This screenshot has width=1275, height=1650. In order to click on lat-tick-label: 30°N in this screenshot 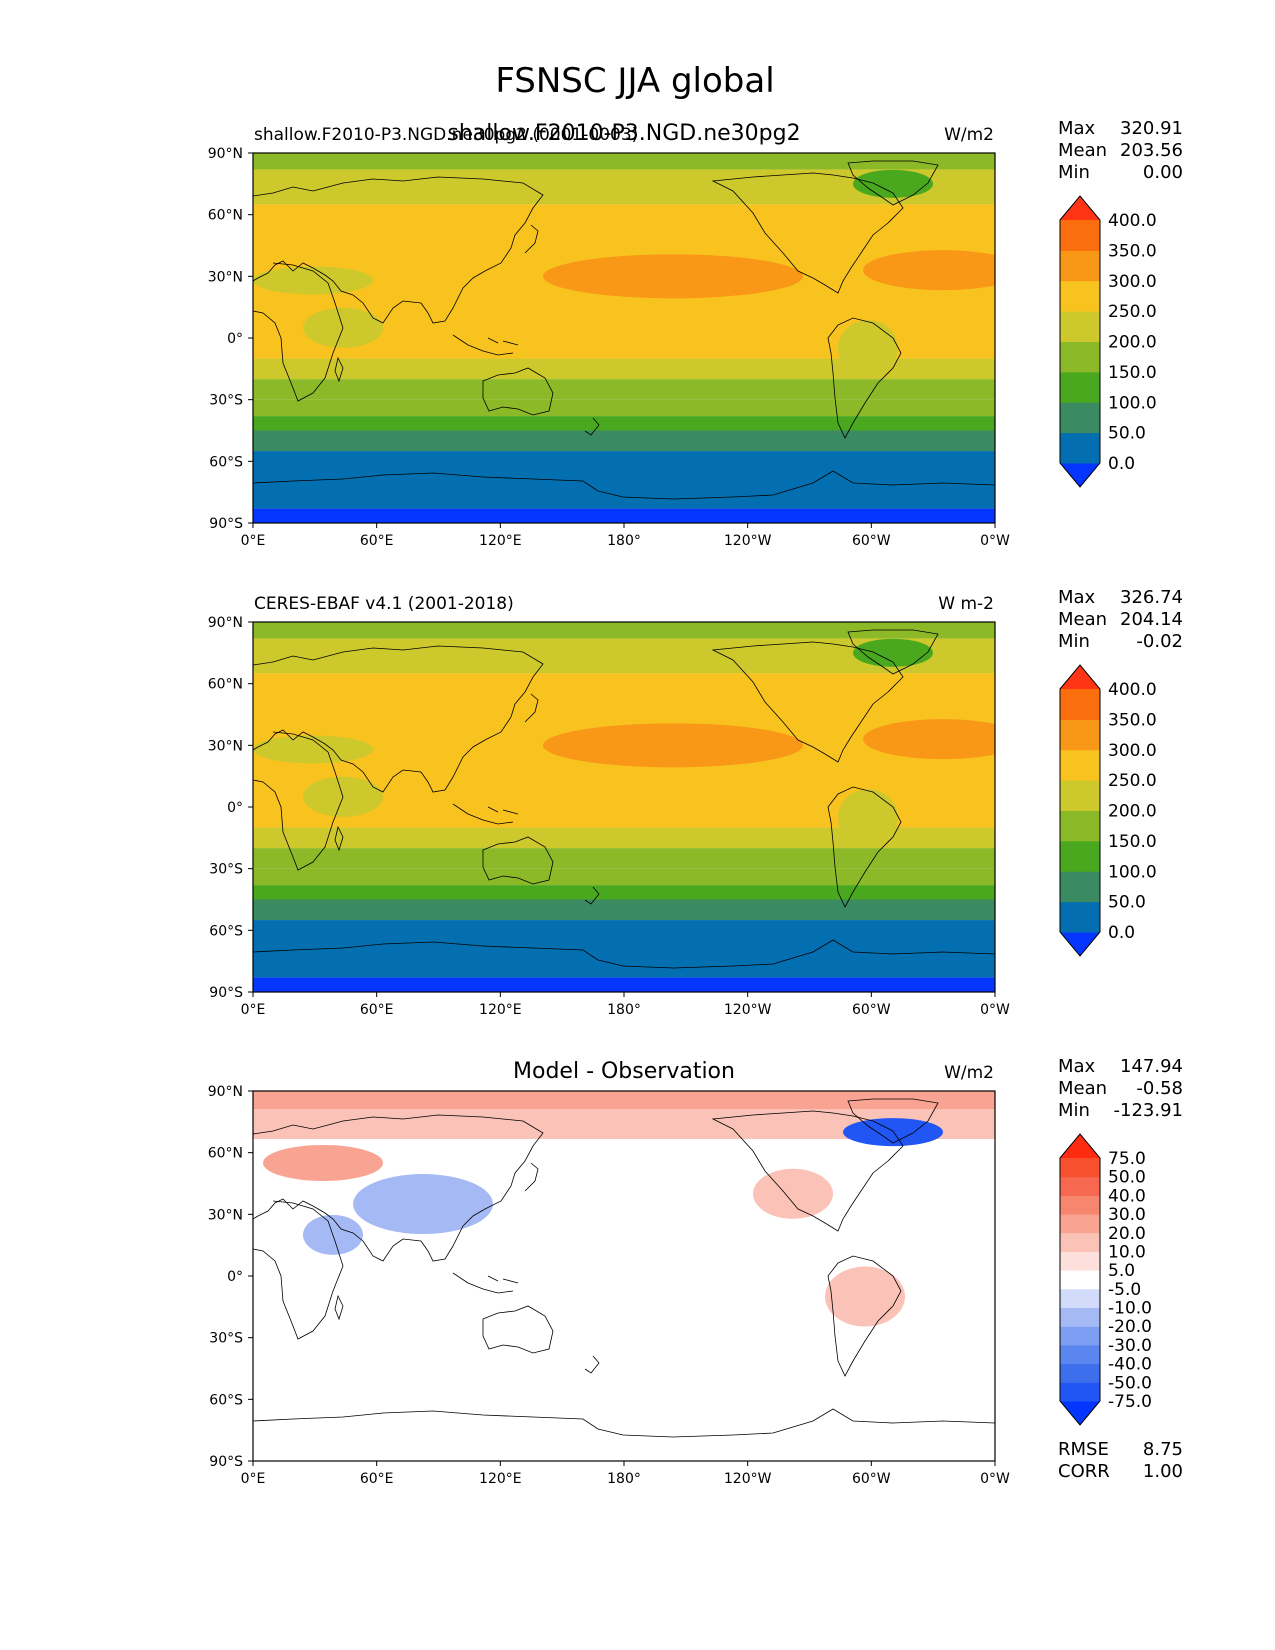, I will do `click(225, 746)`.